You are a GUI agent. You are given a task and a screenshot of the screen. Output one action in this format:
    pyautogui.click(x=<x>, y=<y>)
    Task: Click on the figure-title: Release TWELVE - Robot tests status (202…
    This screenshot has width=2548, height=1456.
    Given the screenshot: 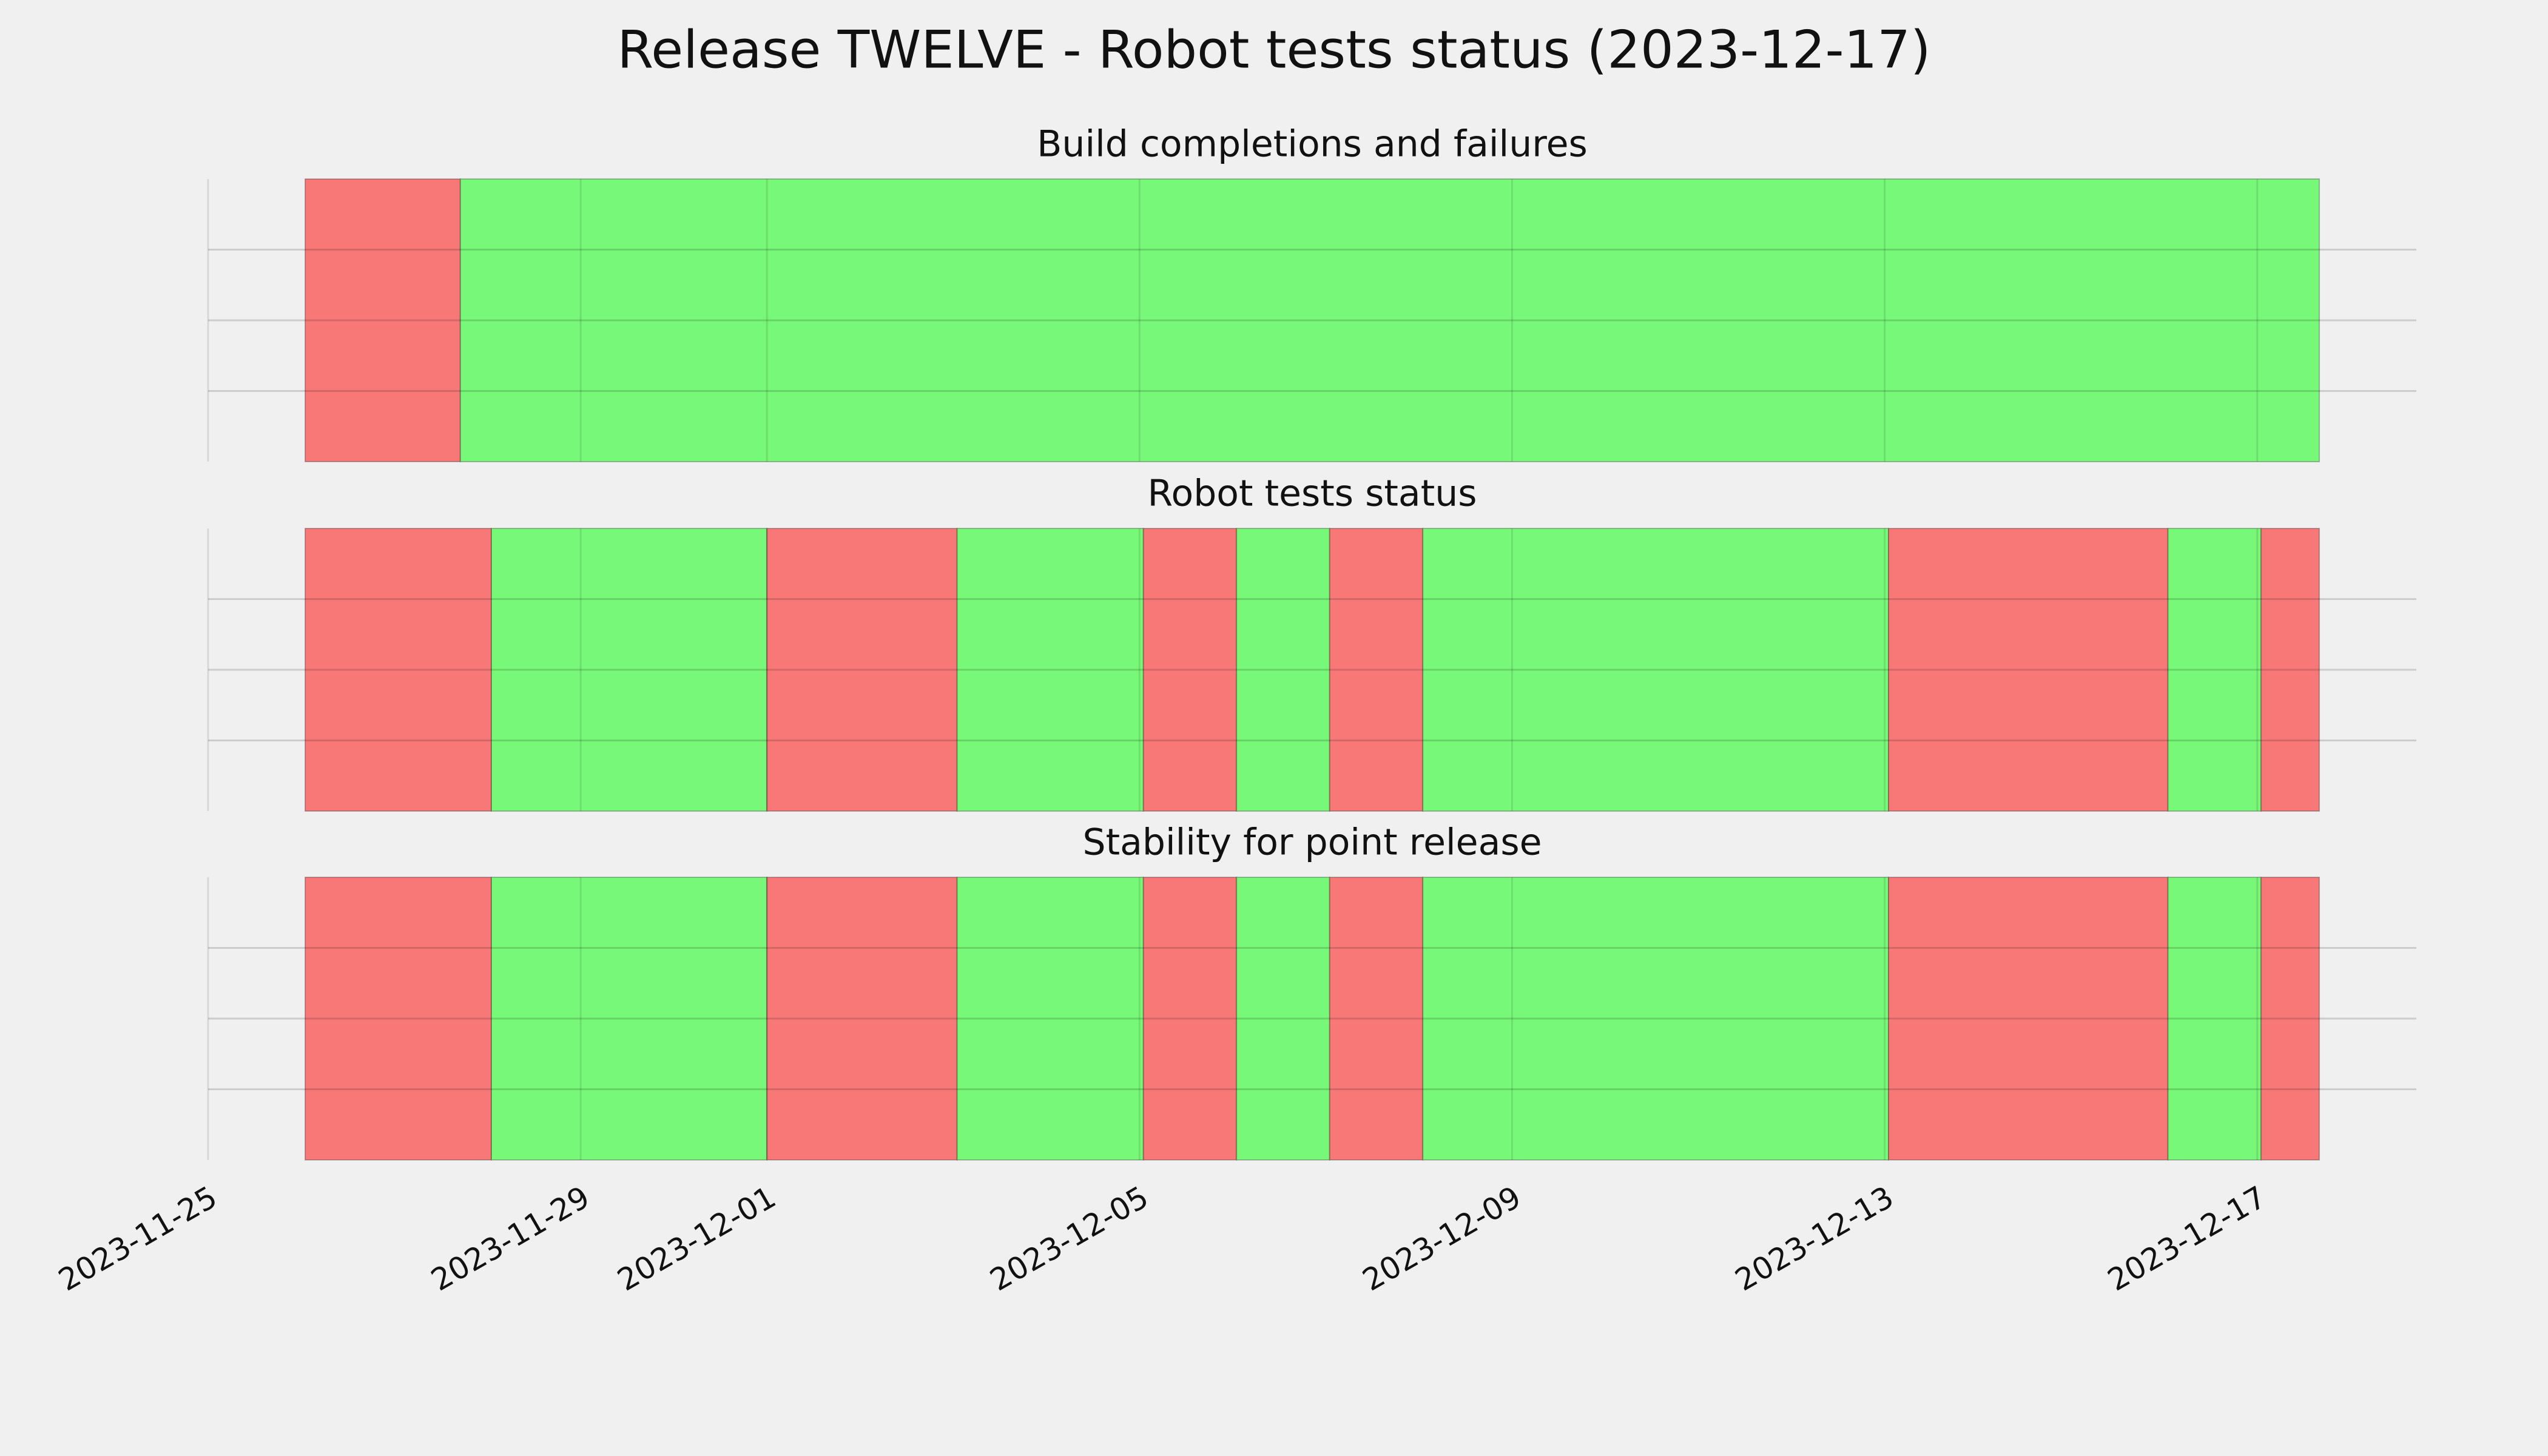 What is the action you would take?
    pyautogui.click(x=1273, y=49)
    